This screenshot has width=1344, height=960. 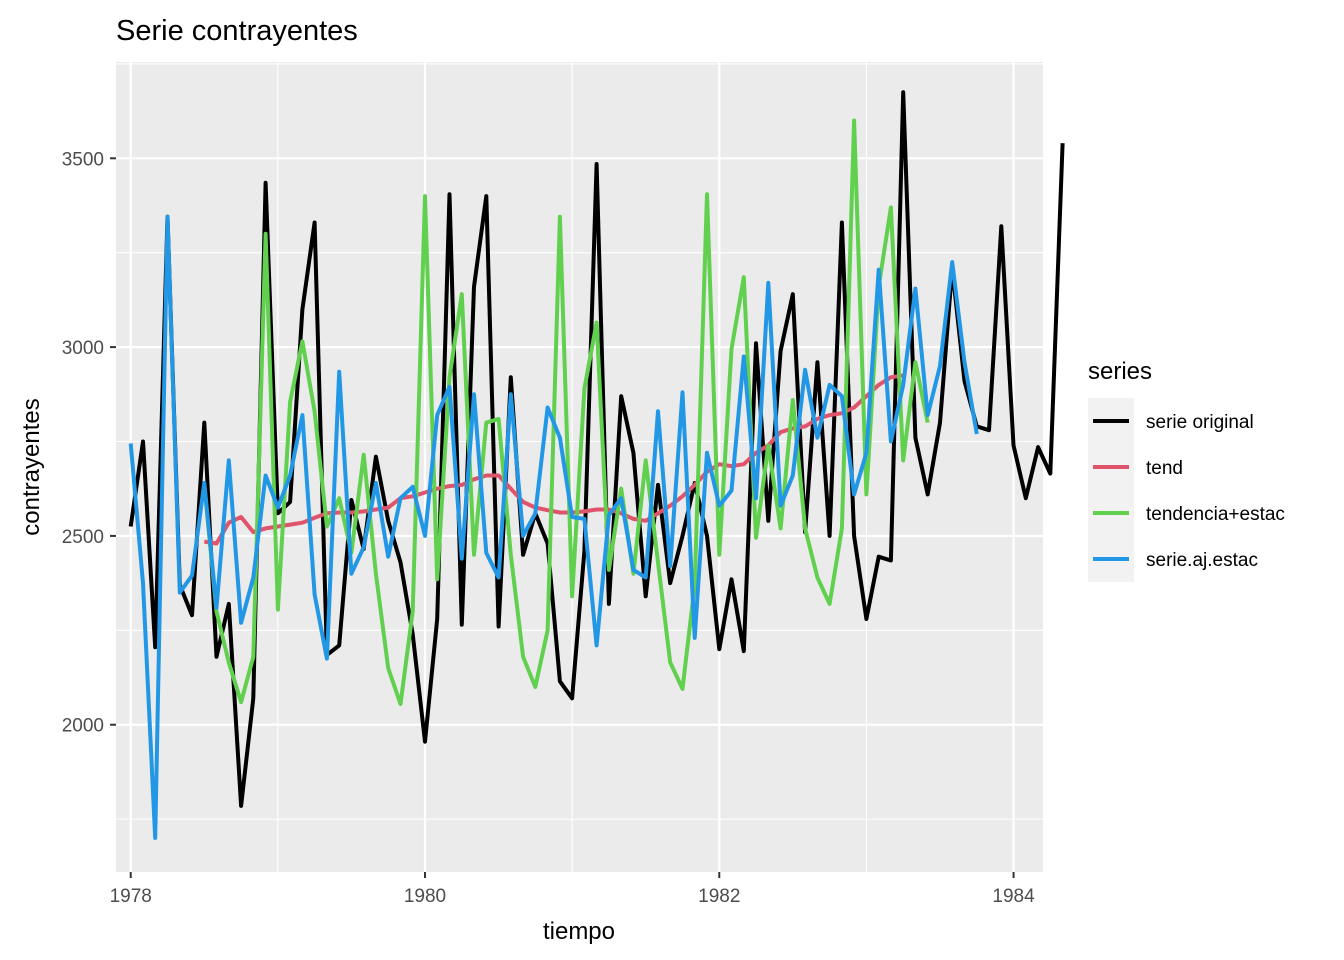 What do you see at coordinates (425, 896) in the screenshot?
I see `x-tick-label: 1980` at bounding box center [425, 896].